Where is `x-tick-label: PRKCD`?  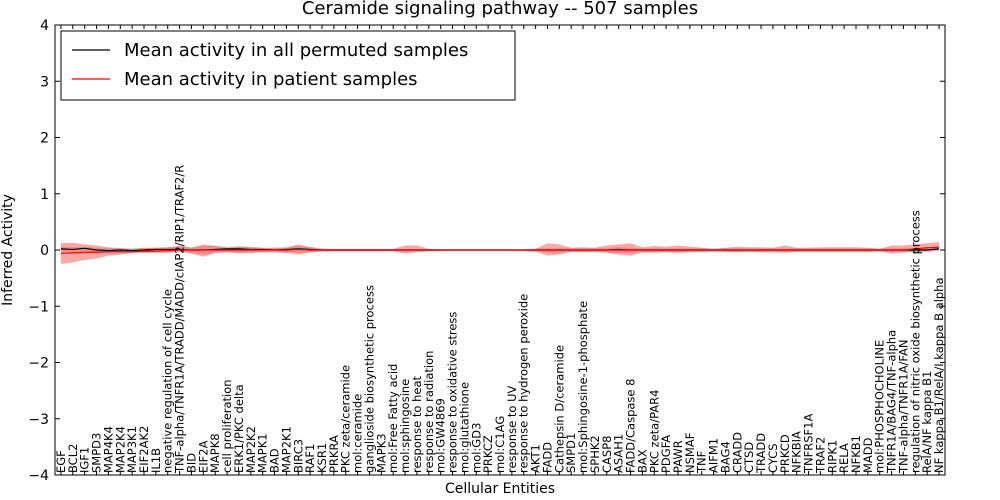 x-tick-label: PRKCD is located at coordinates (785, 453).